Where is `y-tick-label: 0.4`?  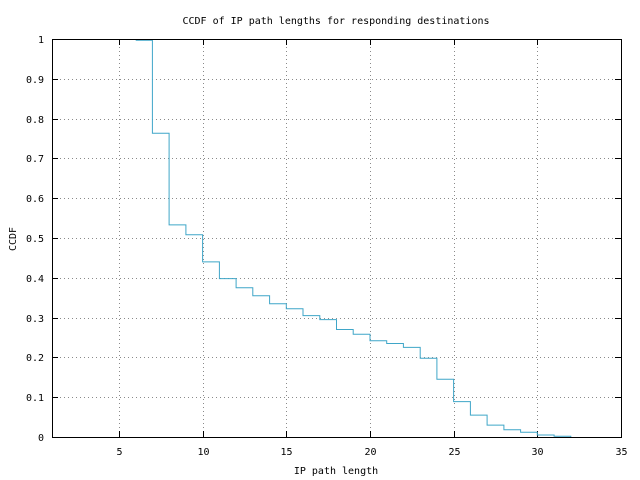 y-tick-label: 0.4 is located at coordinates (35, 279).